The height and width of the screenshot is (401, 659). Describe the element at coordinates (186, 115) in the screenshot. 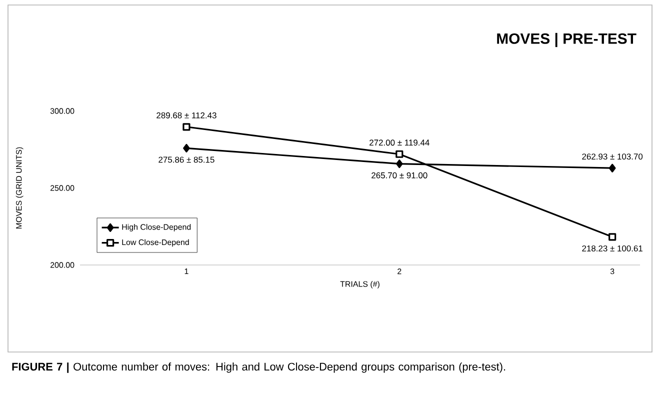

I see `data-label: 289.68 ± 112.43` at that location.